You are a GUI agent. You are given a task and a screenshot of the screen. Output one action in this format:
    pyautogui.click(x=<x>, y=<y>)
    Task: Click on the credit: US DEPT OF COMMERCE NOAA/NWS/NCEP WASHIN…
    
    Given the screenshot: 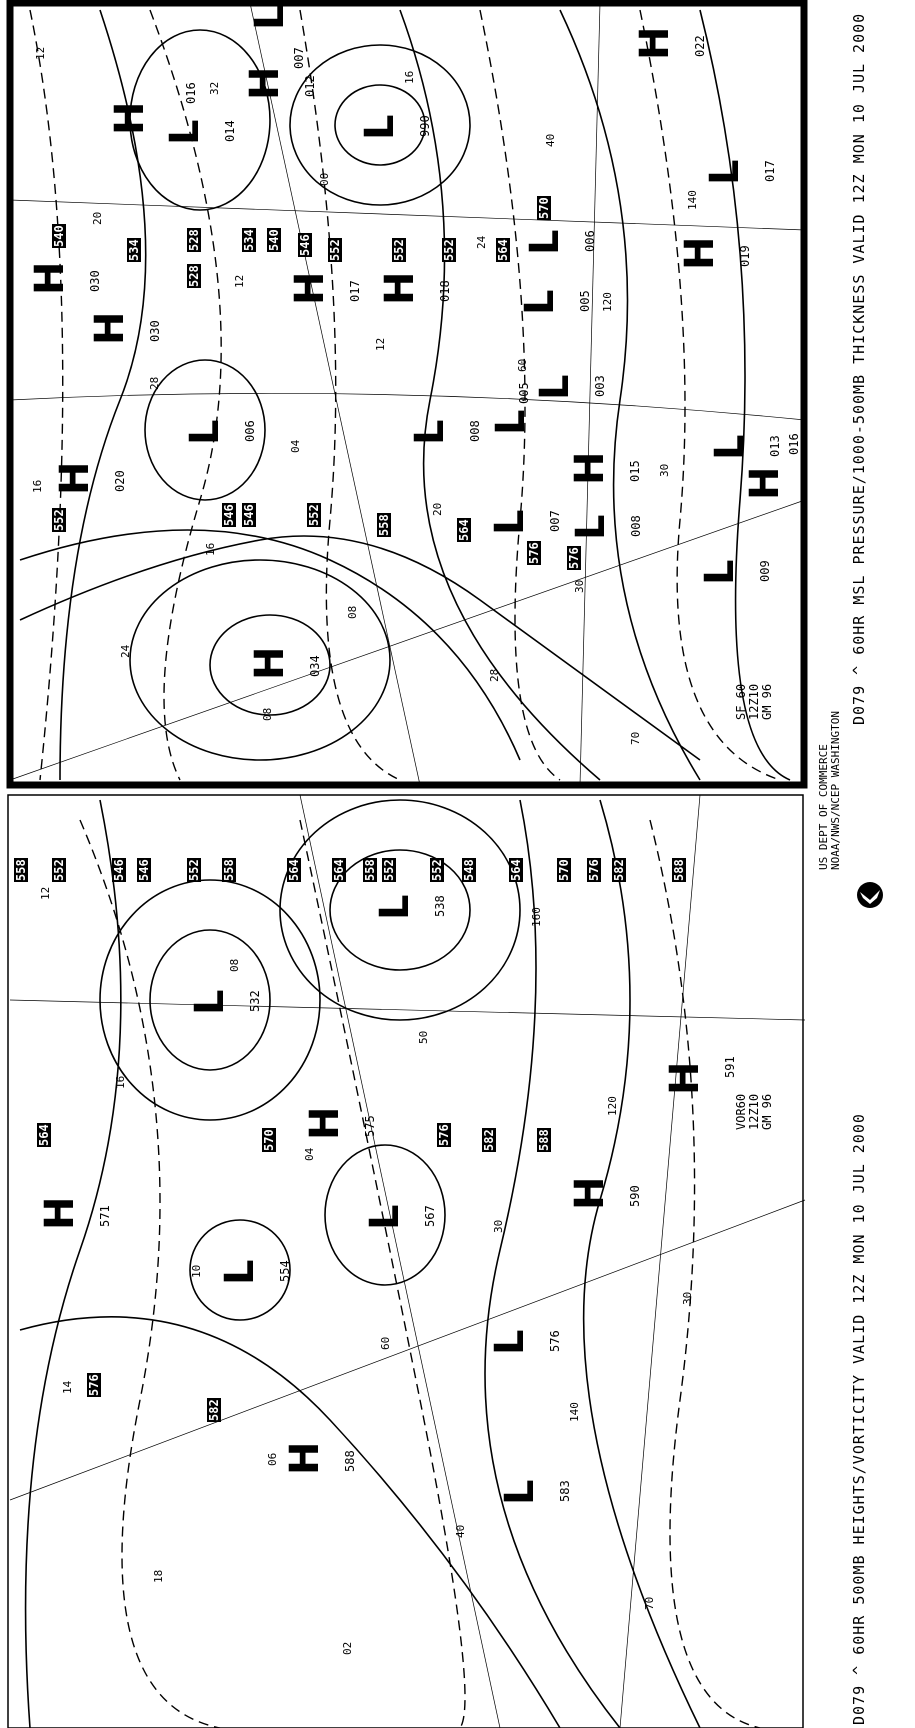 What is the action you would take?
    pyautogui.click(x=829, y=790)
    